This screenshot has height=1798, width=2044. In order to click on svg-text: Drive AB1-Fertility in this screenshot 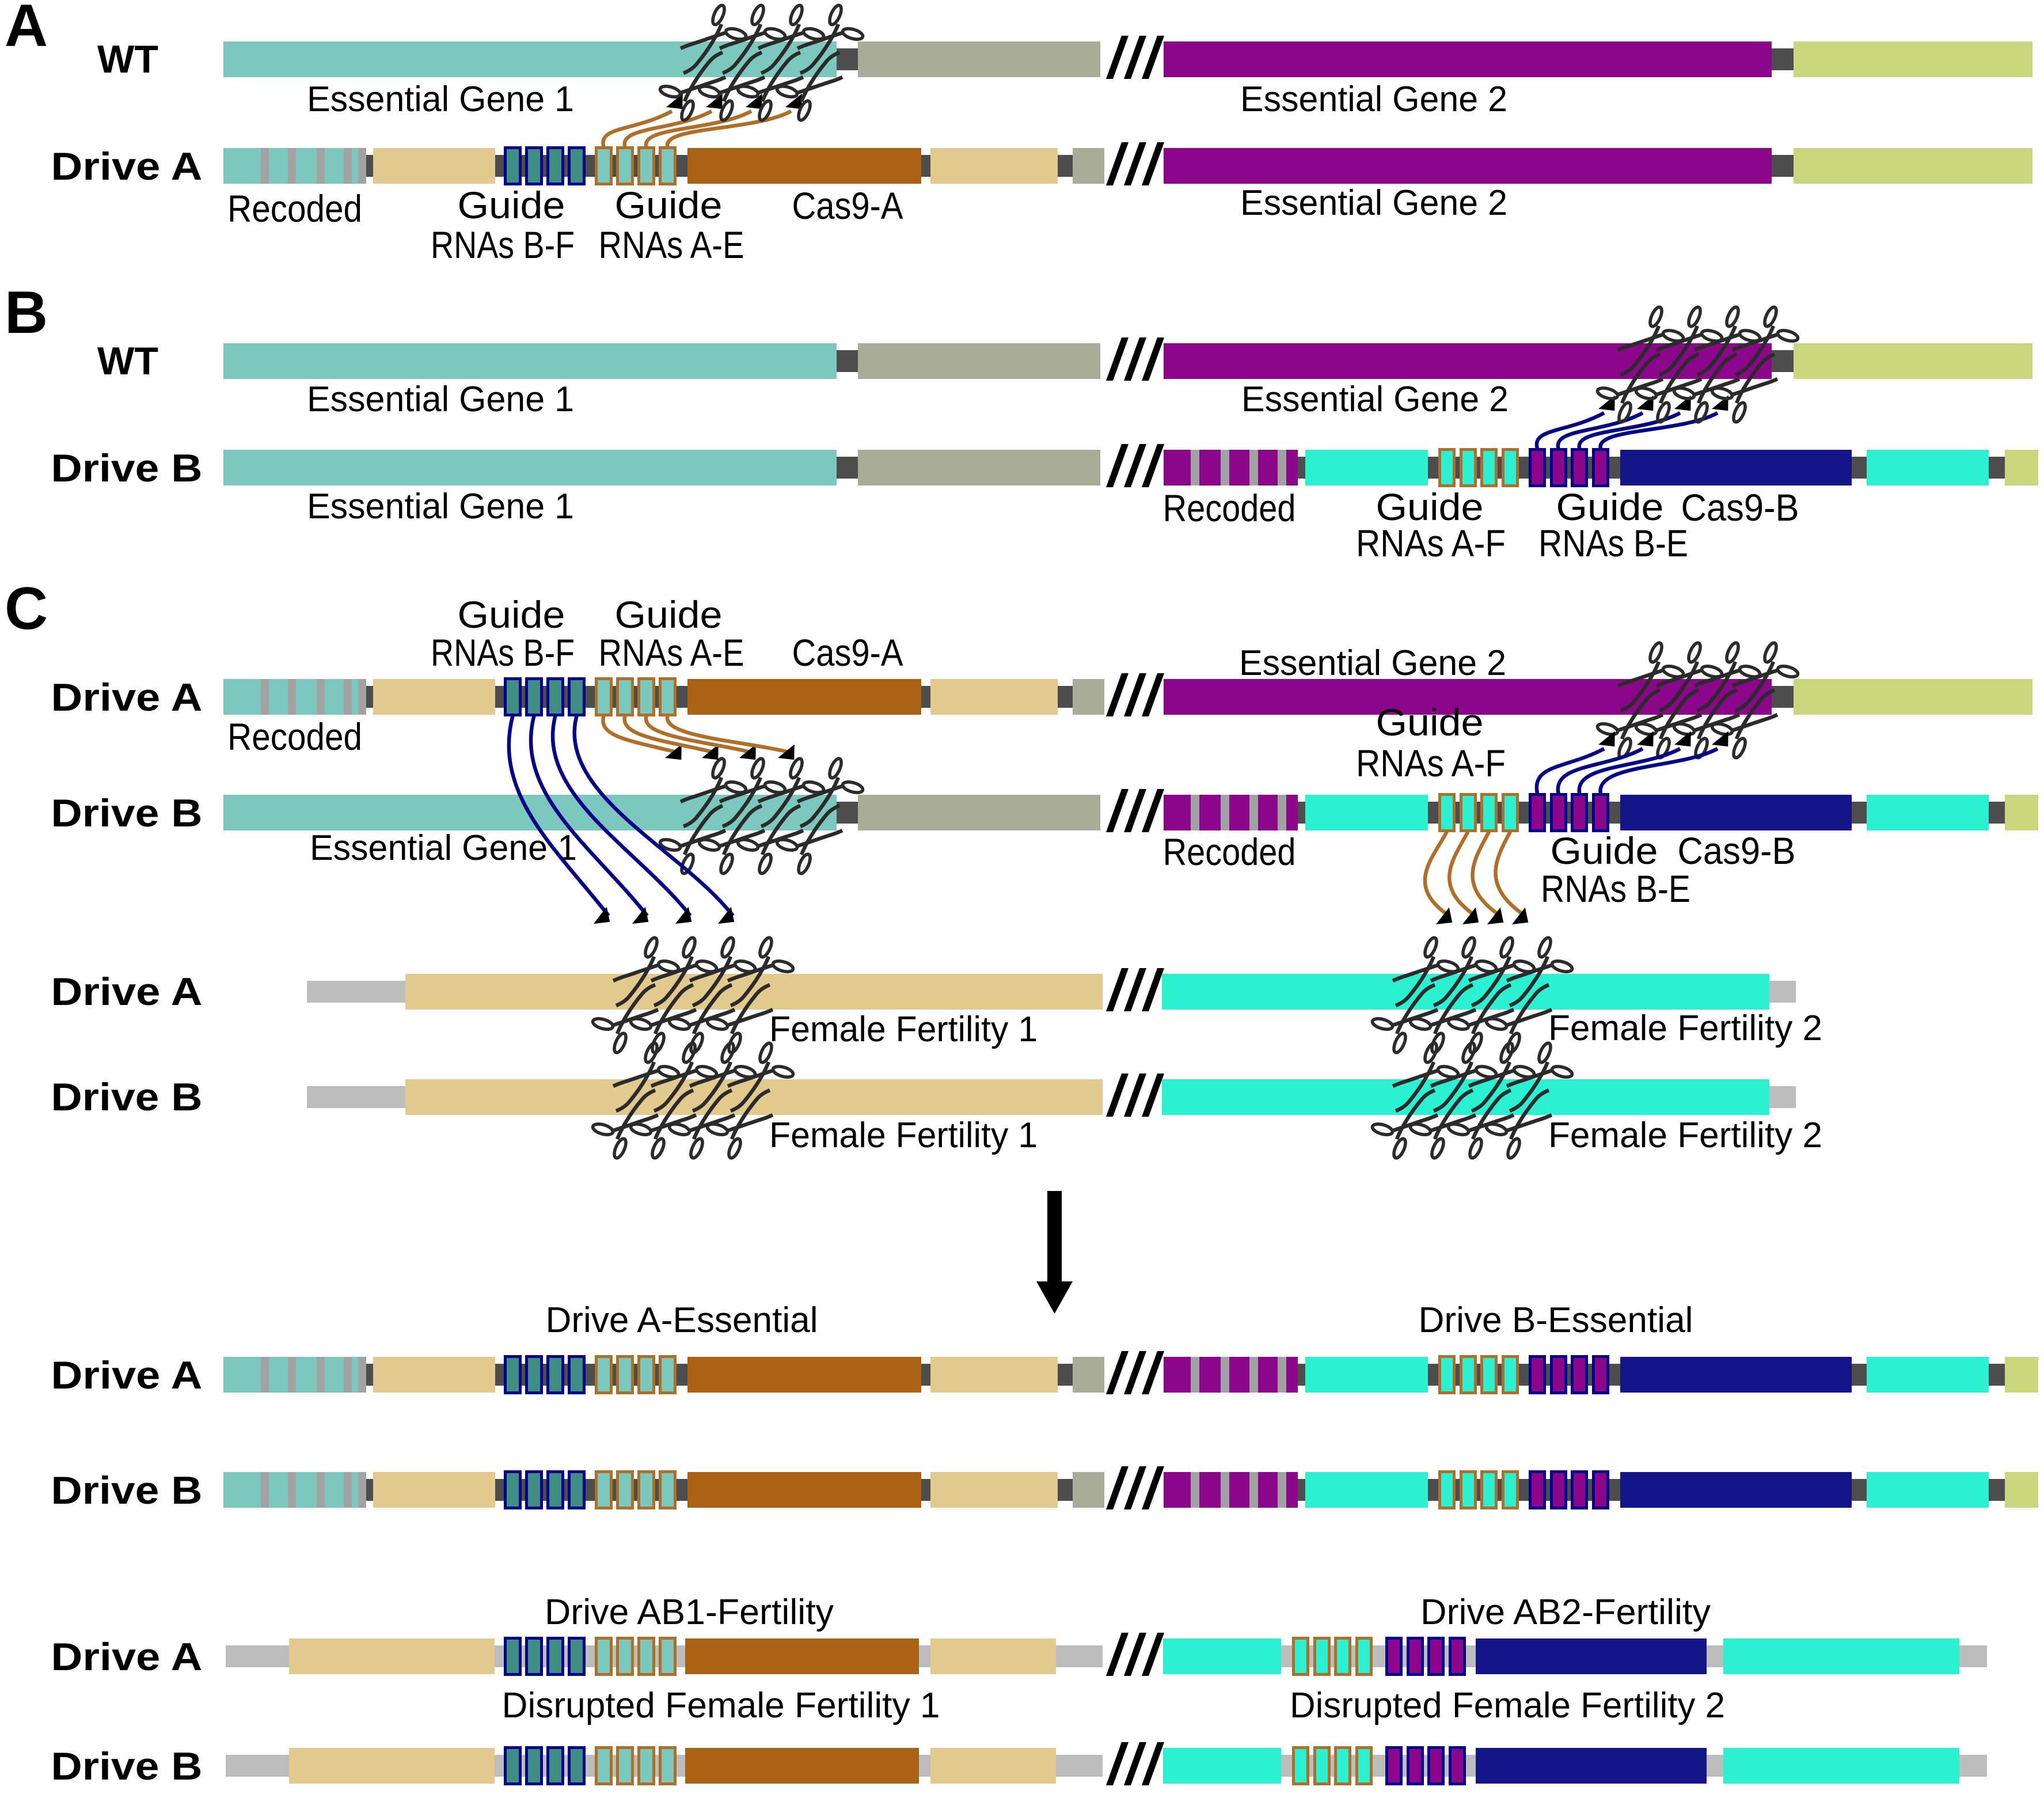, I will do `click(689, 1612)`.